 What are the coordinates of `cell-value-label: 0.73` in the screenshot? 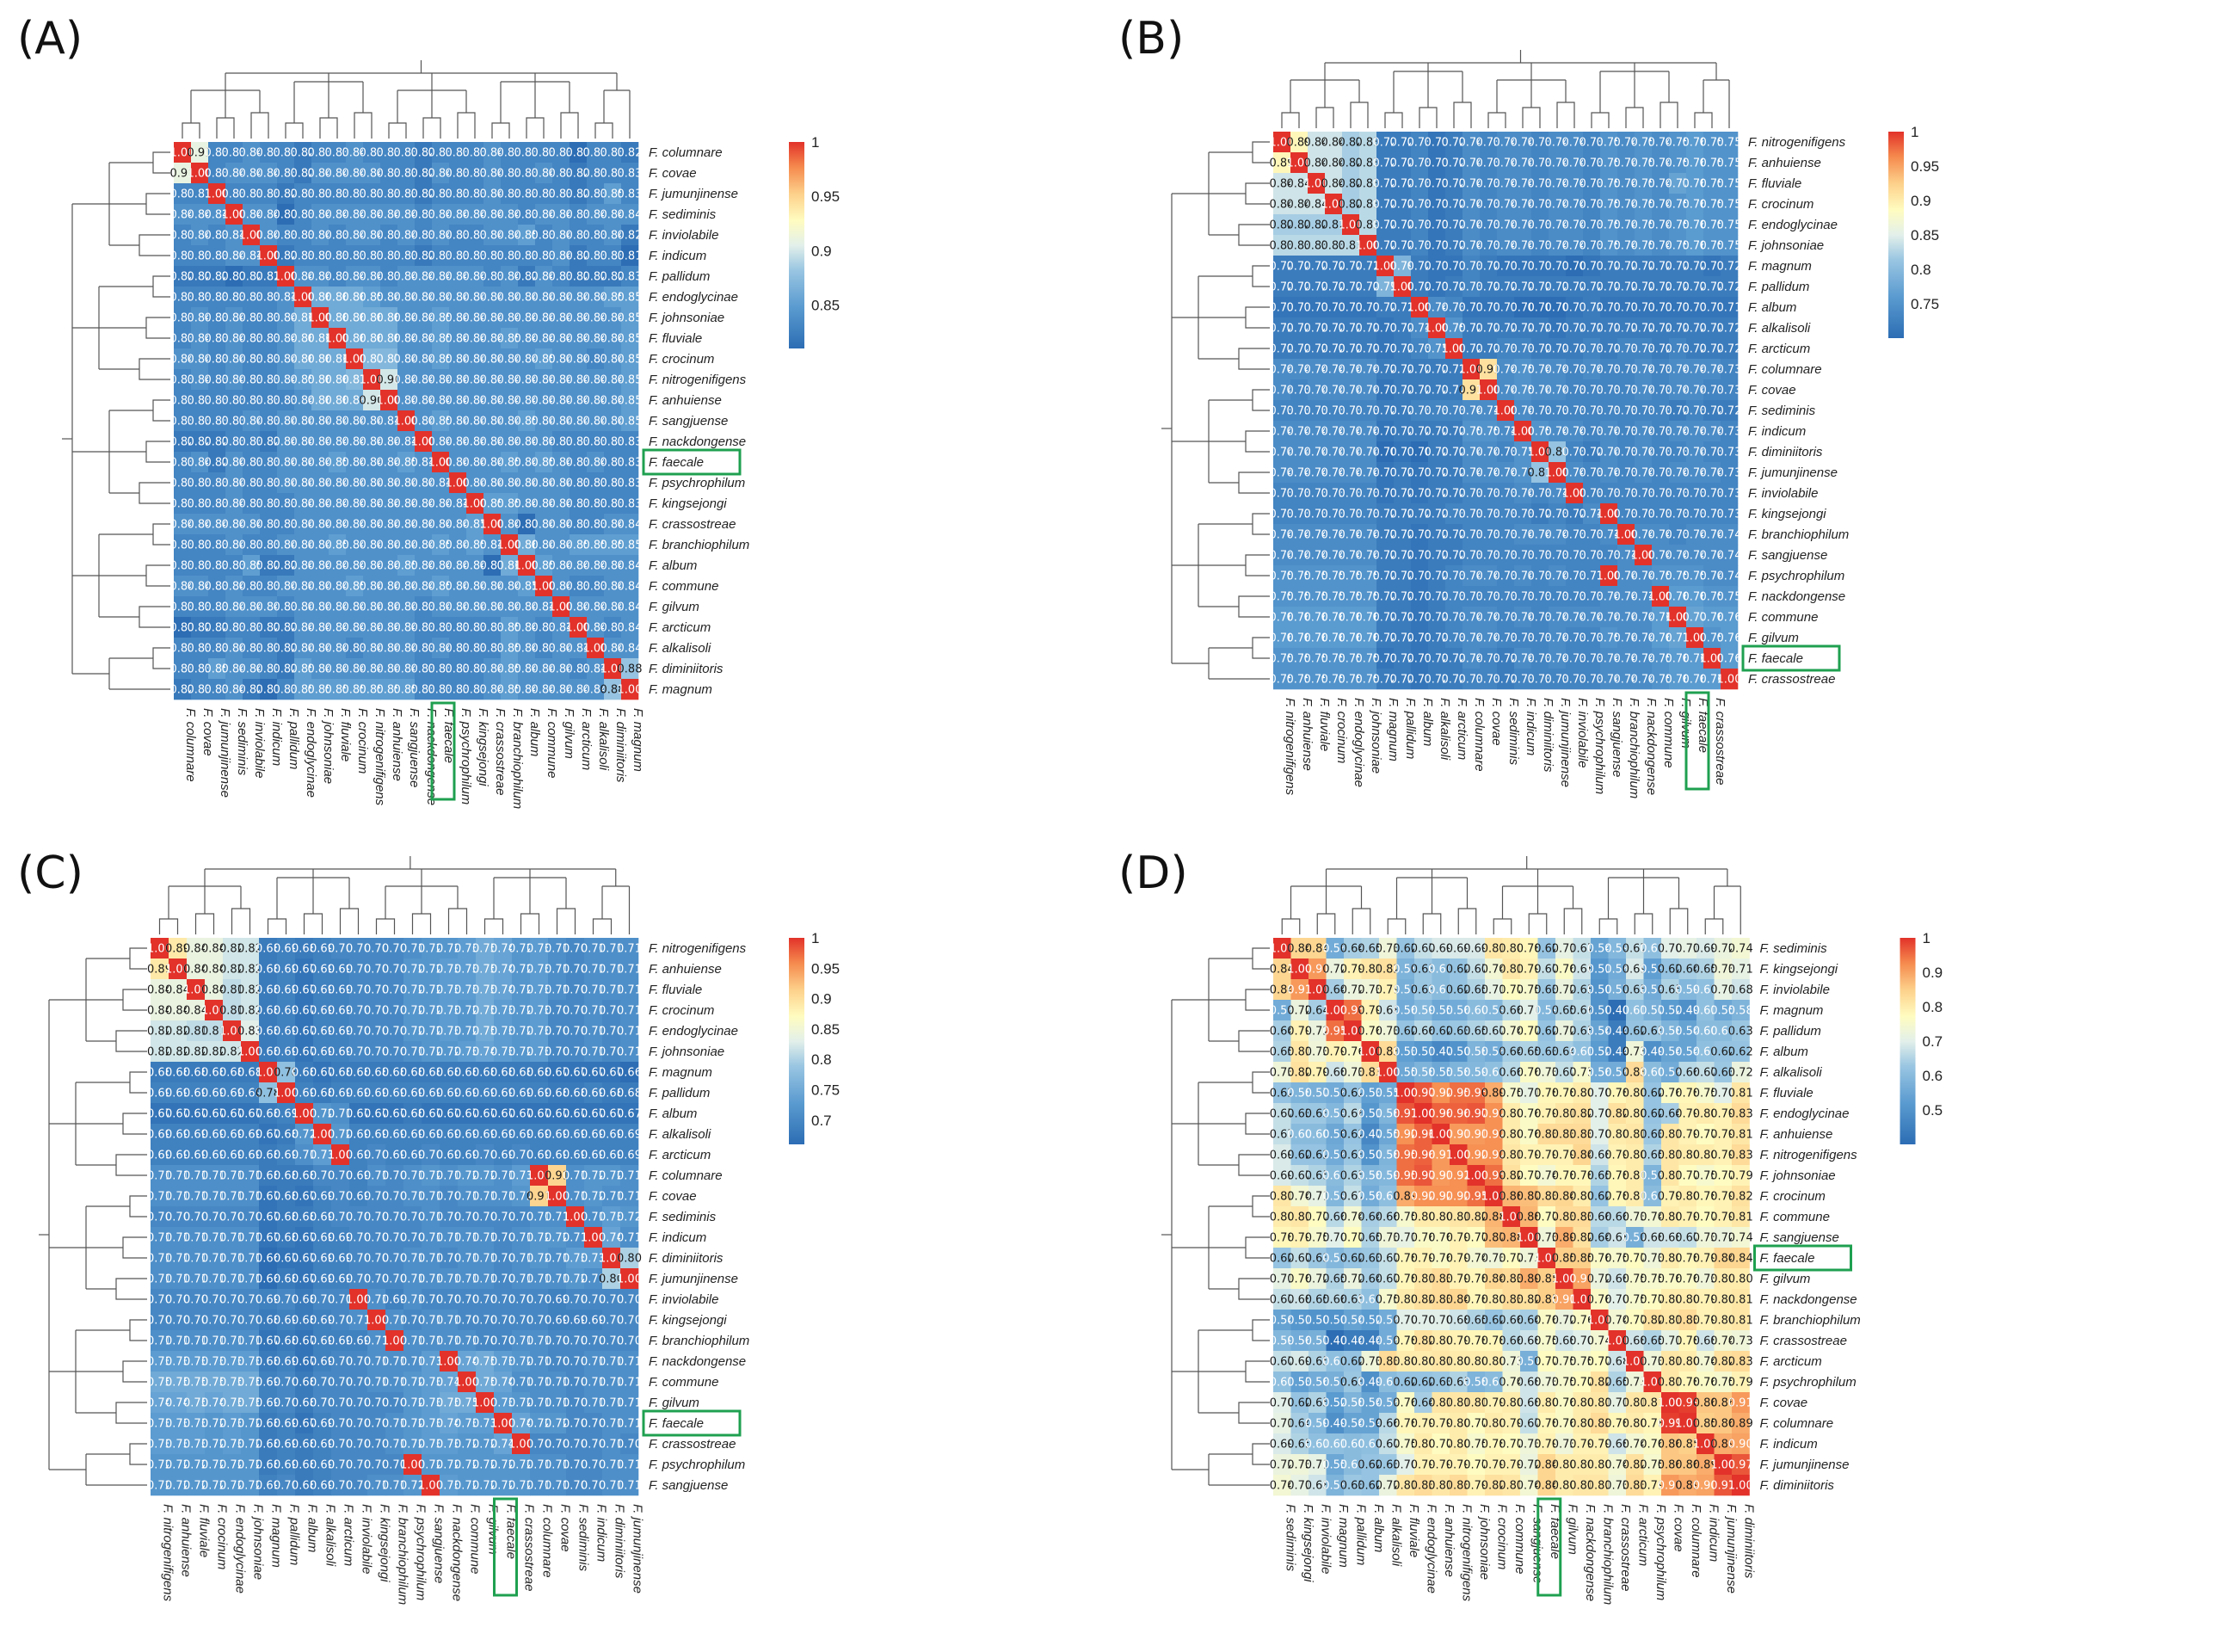 It's located at (1592, 246).